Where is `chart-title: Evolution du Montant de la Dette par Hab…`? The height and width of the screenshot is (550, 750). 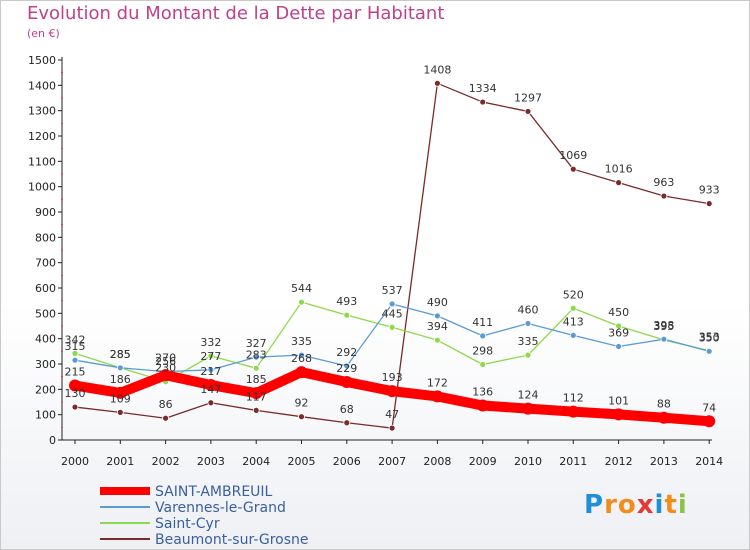 chart-title: Evolution du Montant de la Dette par Hab… is located at coordinates (236, 13).